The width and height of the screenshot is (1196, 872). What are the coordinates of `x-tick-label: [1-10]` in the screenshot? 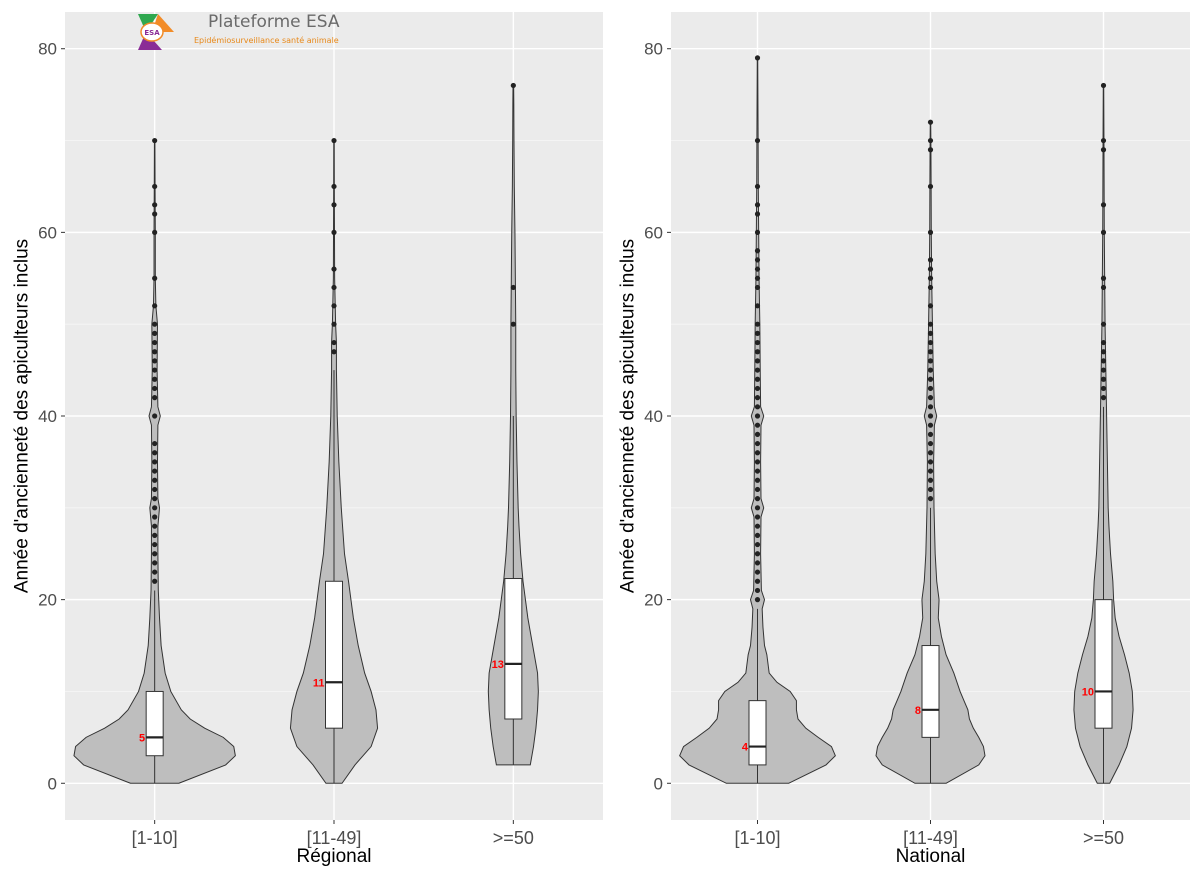 It's located at (757, 838).